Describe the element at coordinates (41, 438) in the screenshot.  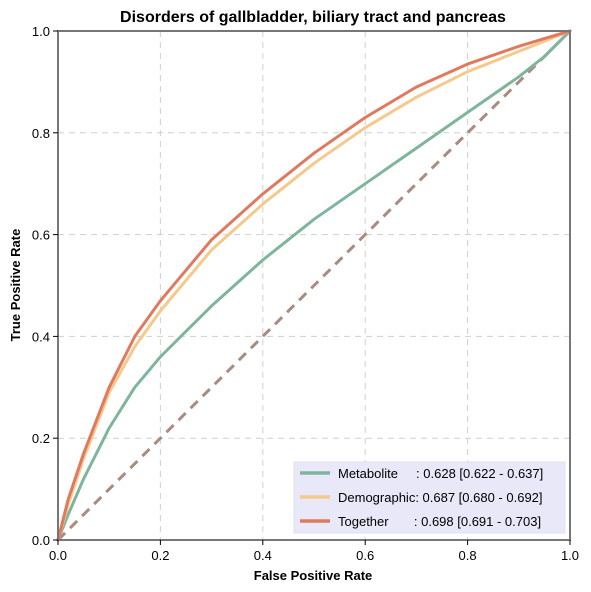
I see `y-tick-label: 0.2` at that location.